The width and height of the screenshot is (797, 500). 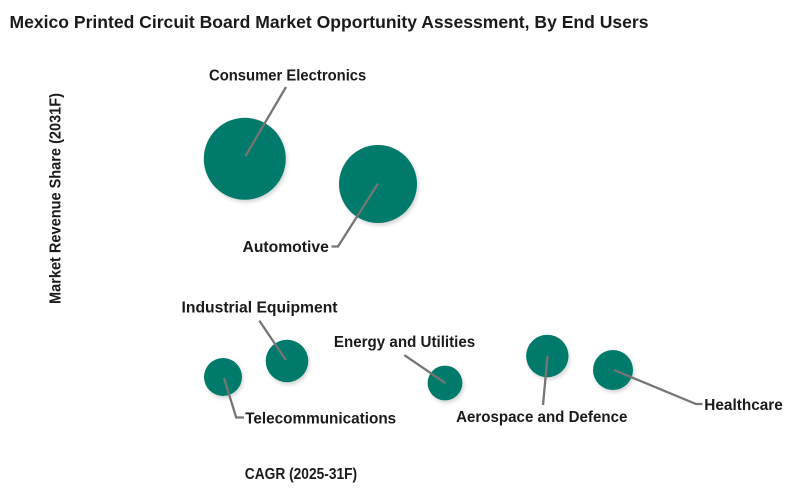 What do you see at coordinates (287, 76) in the screenshot?
I see `svg-text: Consumer Electronics` at bounding box center [287, 76].